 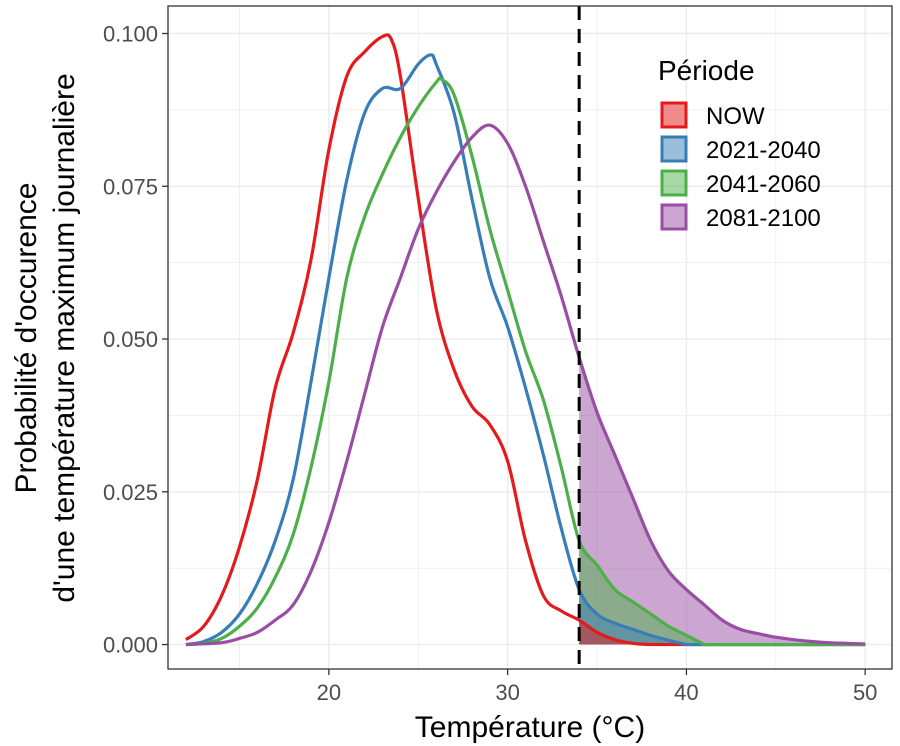 What do you see at coordinates (740, 166) in the screenshot?
I see `legend-items: NOW 2021-2040 2041-2060 2081-2100` at bounding box center [740, 166].